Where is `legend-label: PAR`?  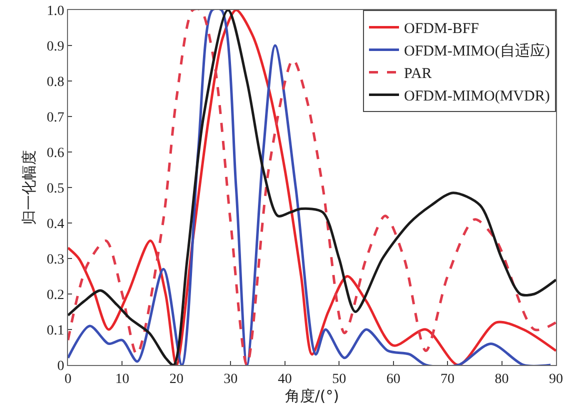 legend-label: PAR is located at coordinates (418, 74).